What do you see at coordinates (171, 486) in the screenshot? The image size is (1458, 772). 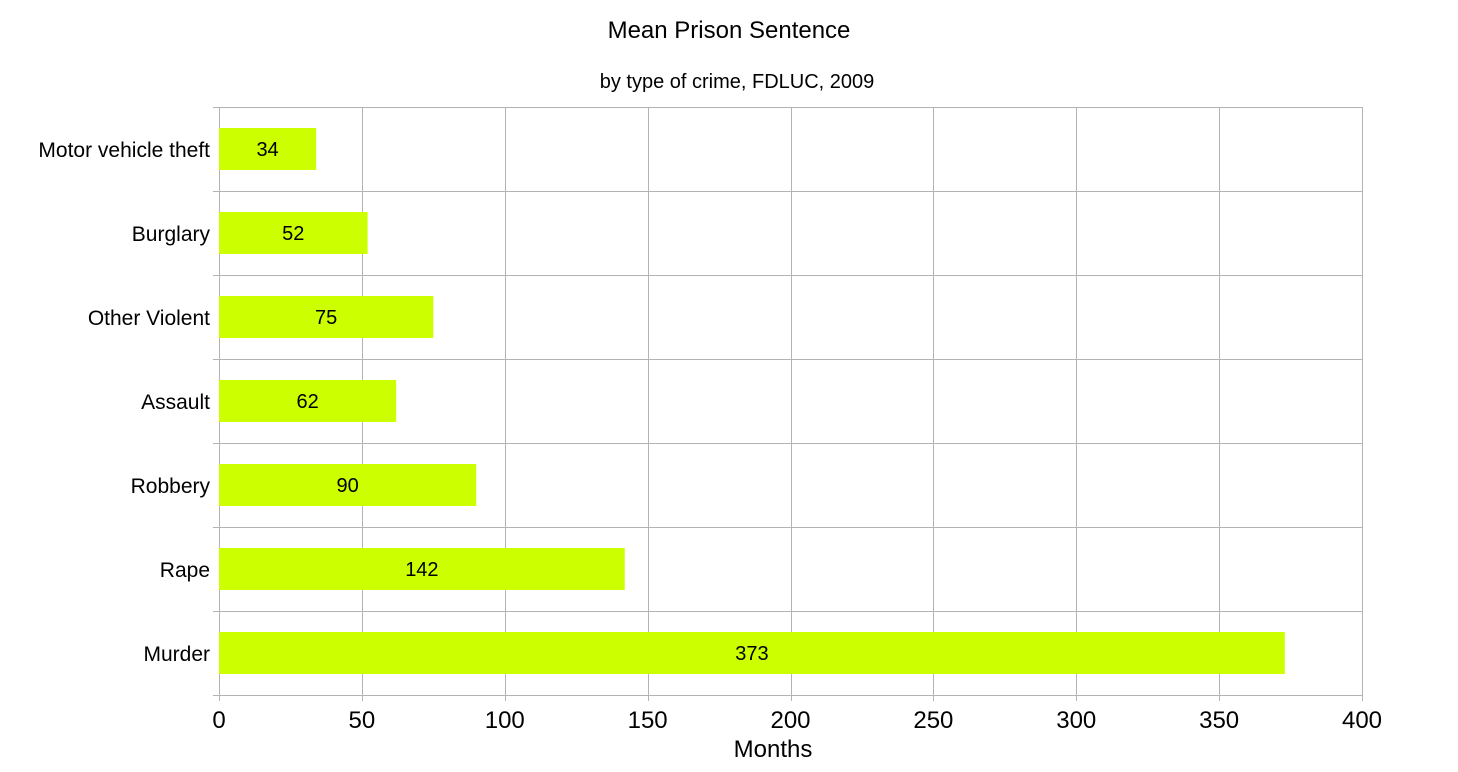 I see `category-label: Robbery` at bounding box center [171, 486].